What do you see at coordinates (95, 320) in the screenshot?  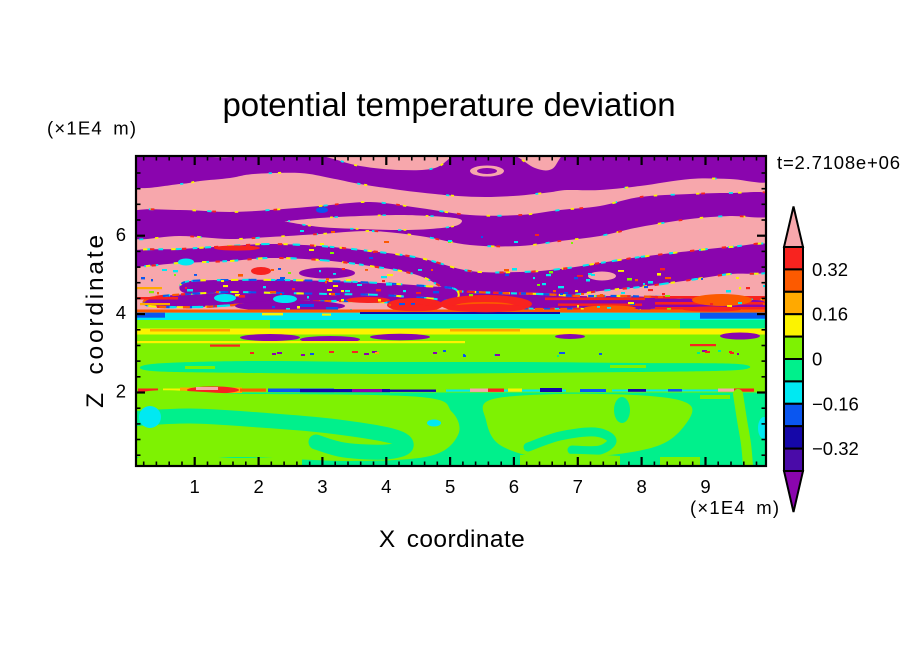 I see `svg-text: Z coordinate` at bounding box center [95, 320].